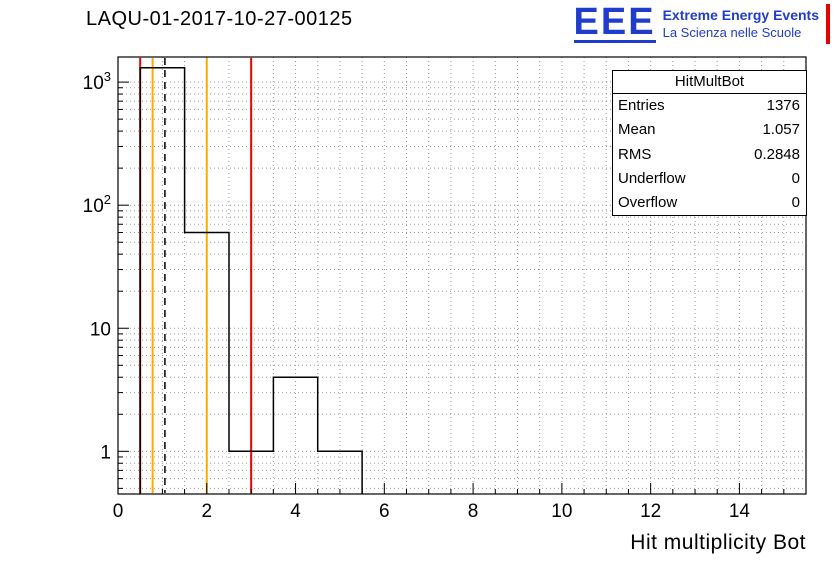  I want to click on stats-row-value: 1.057, so click(781, 130).